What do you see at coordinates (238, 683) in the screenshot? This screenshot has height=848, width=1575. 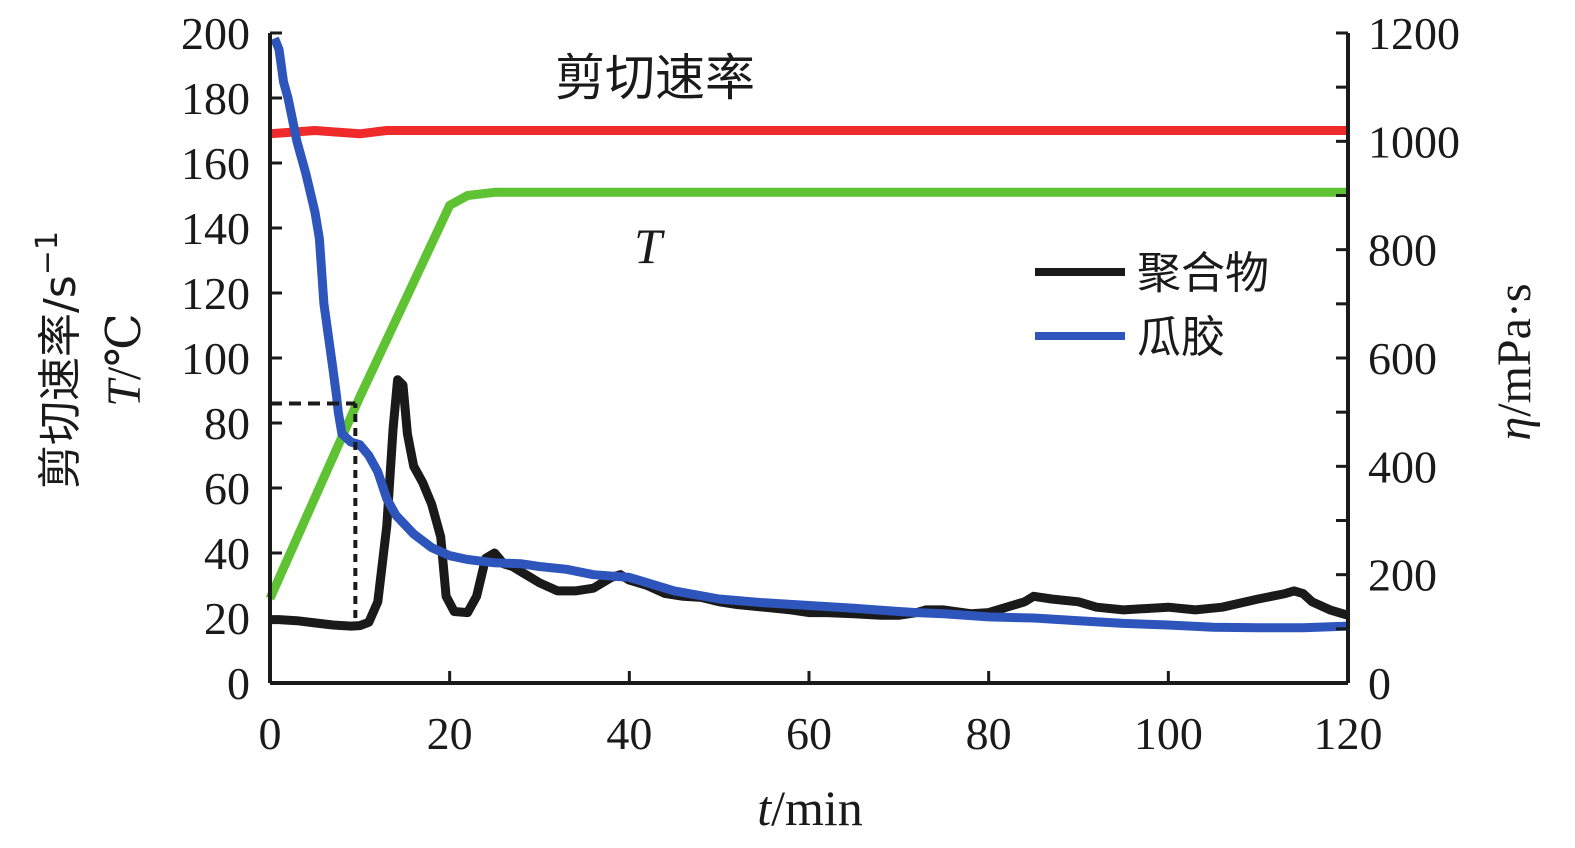 I see `y-left-tick-label: 0` at bounding box center [238, 683].